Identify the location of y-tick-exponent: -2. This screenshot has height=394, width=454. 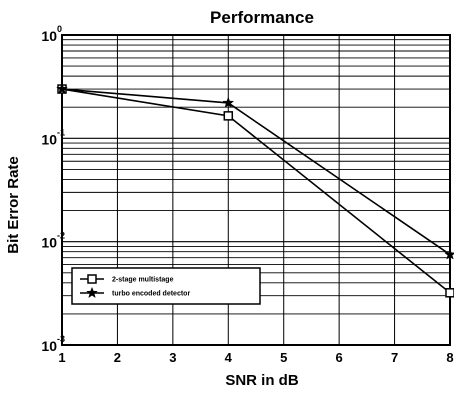
(61, 236).